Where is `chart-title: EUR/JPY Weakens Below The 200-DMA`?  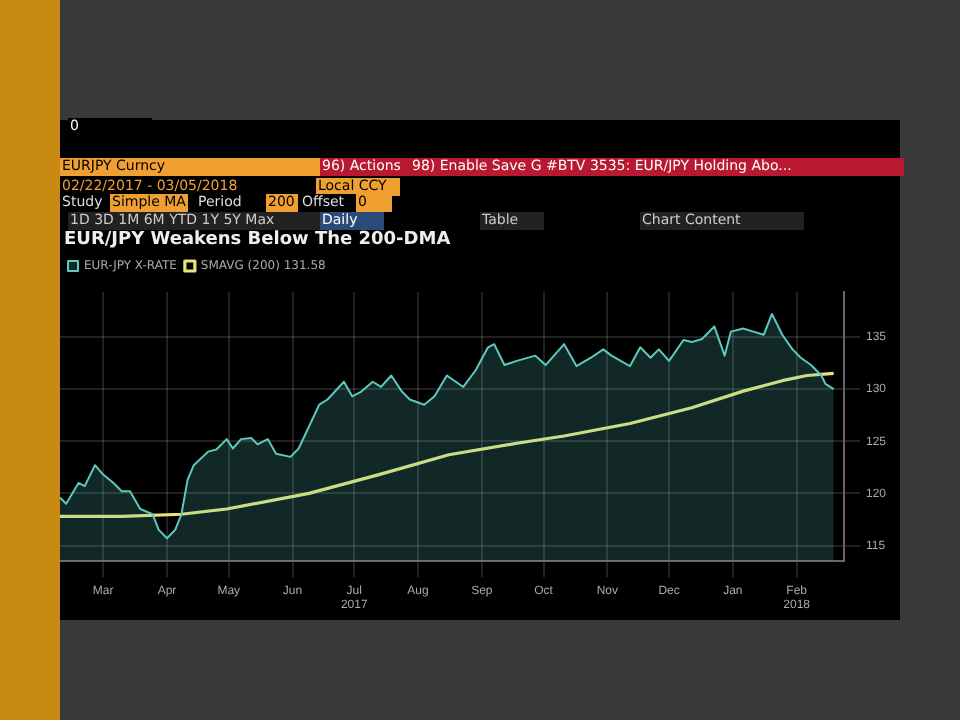
chart-title: EUR/JPY Weakens Below The 200-DMA is located at coordinates (257, 240).